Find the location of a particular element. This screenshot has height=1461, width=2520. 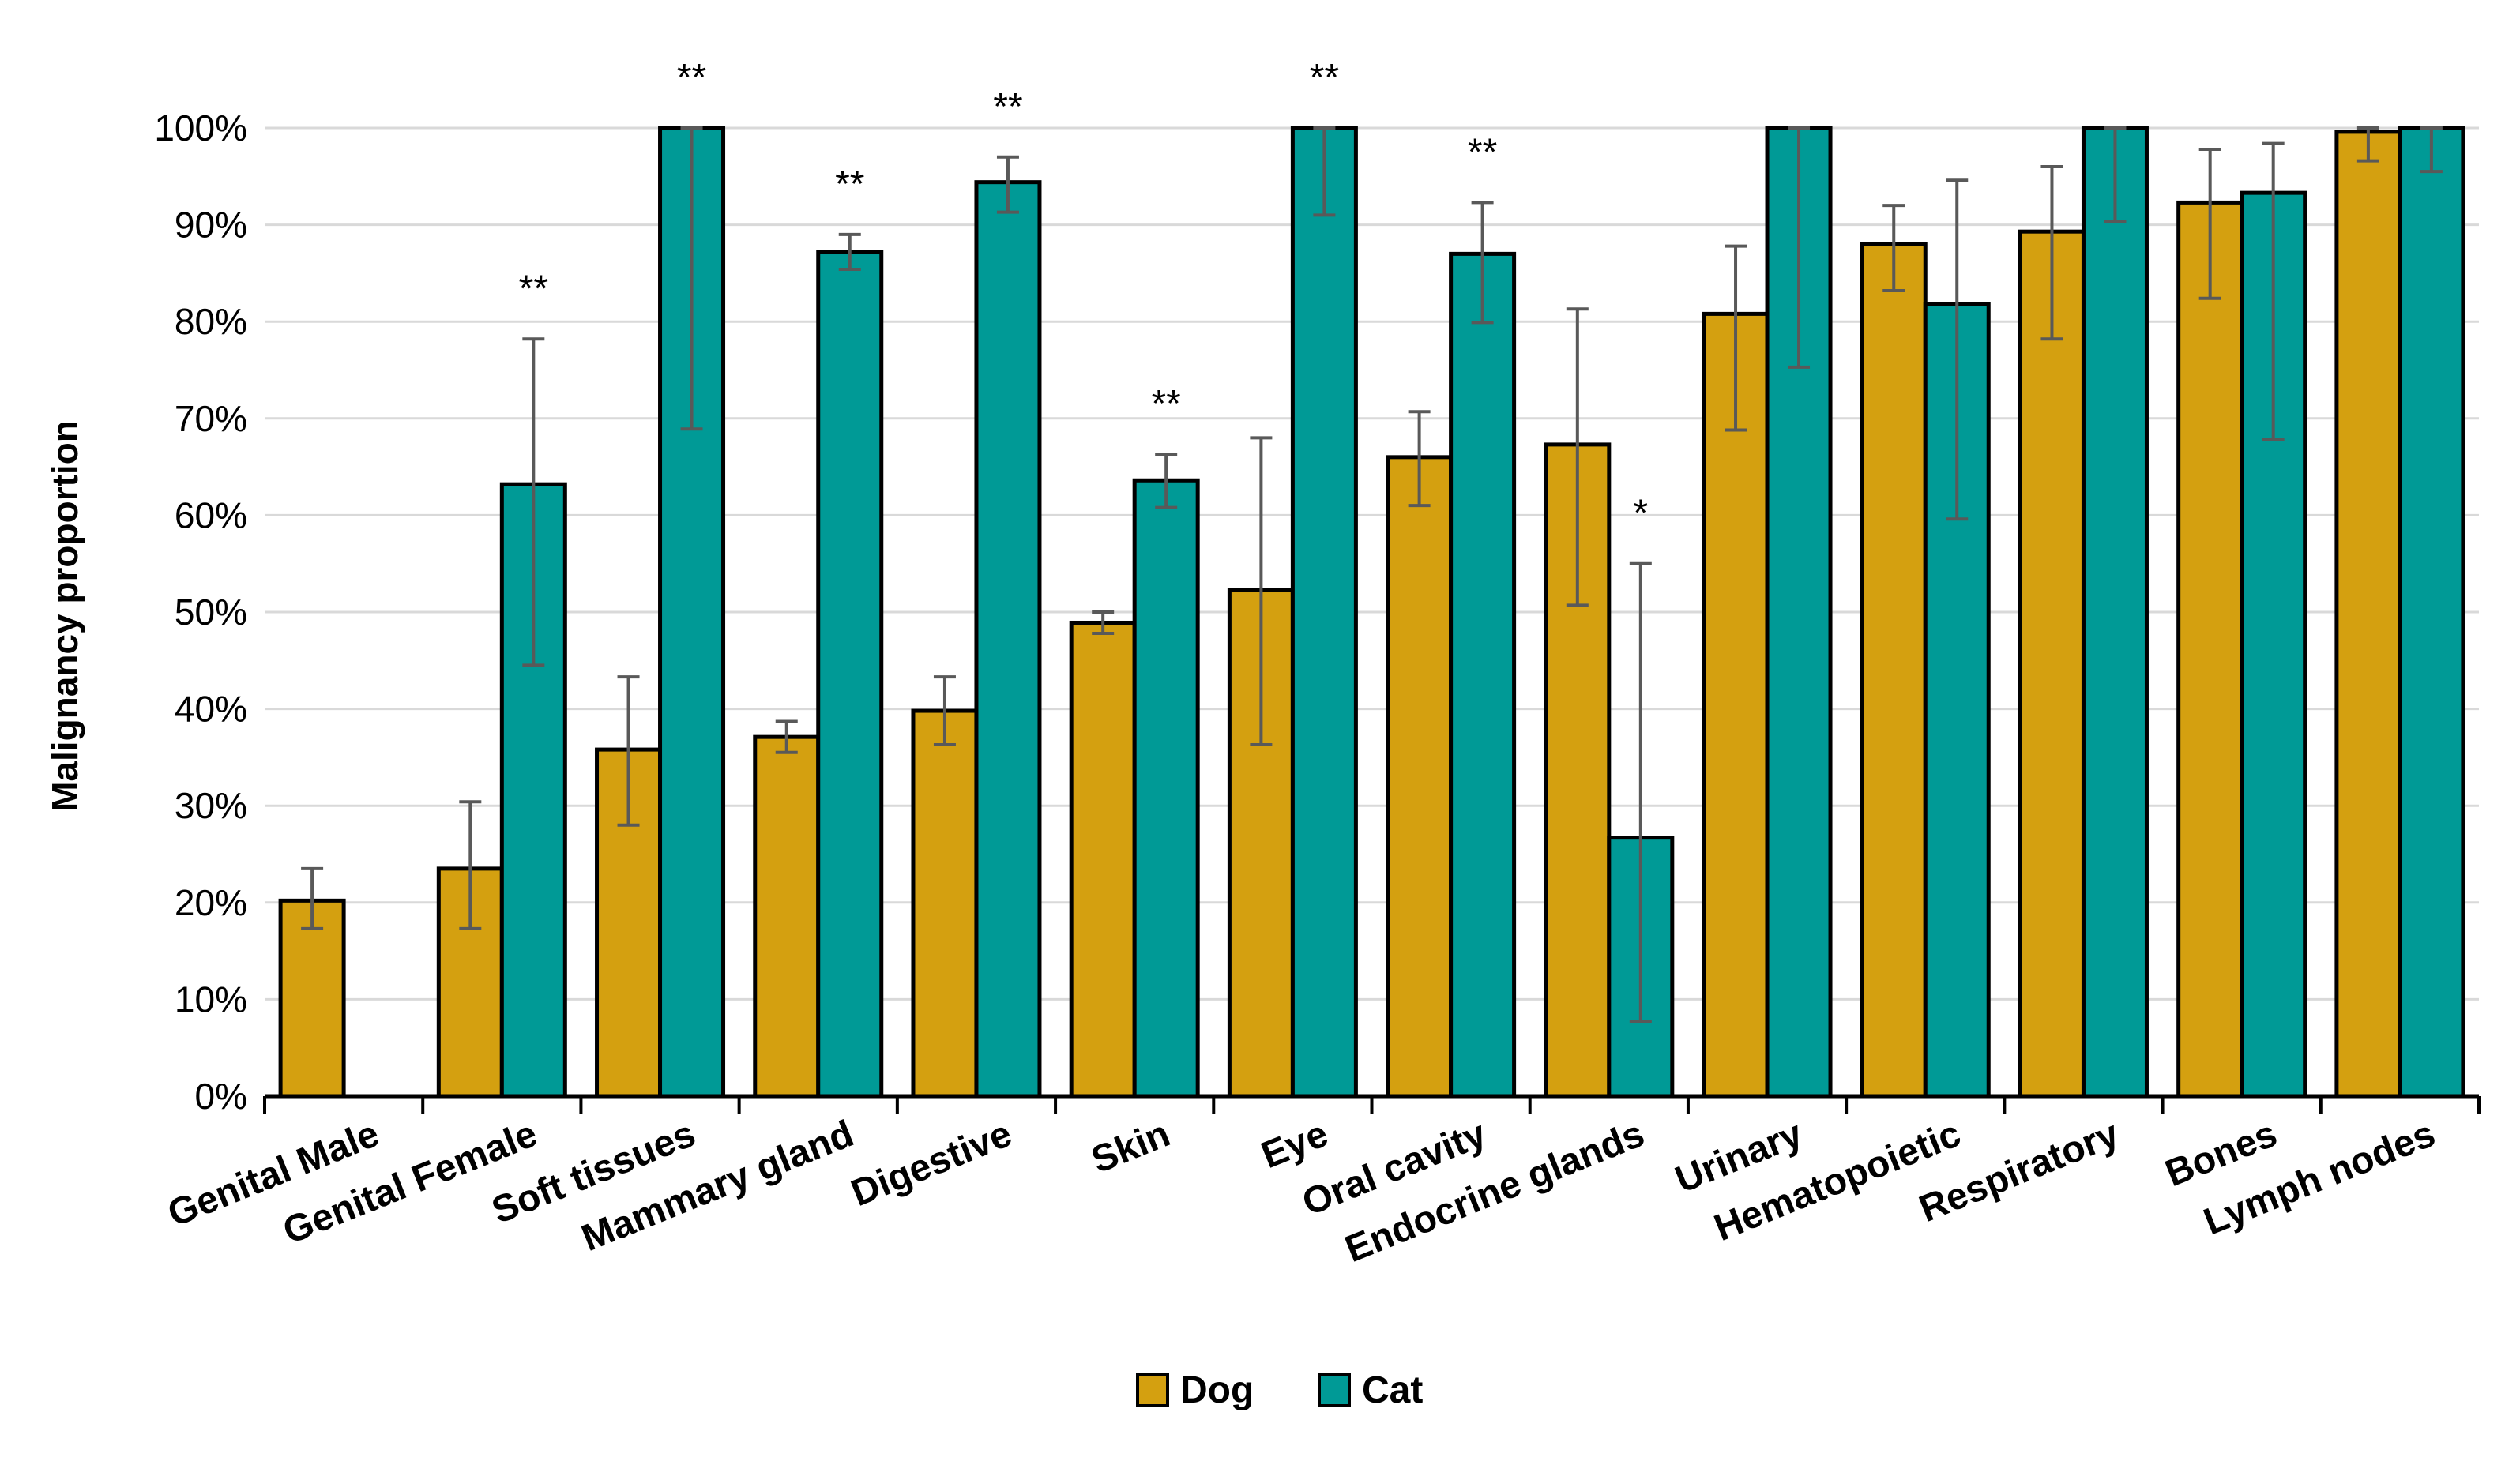

y-tick-label: 0% is located at coordinates (221, 1096).